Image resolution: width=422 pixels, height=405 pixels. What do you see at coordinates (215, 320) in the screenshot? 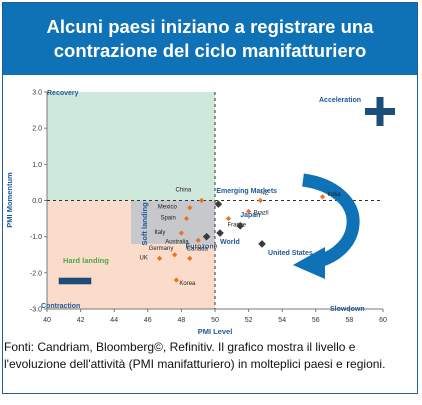
I see `x-tick-label: 50` at bounding box center [215, 320].